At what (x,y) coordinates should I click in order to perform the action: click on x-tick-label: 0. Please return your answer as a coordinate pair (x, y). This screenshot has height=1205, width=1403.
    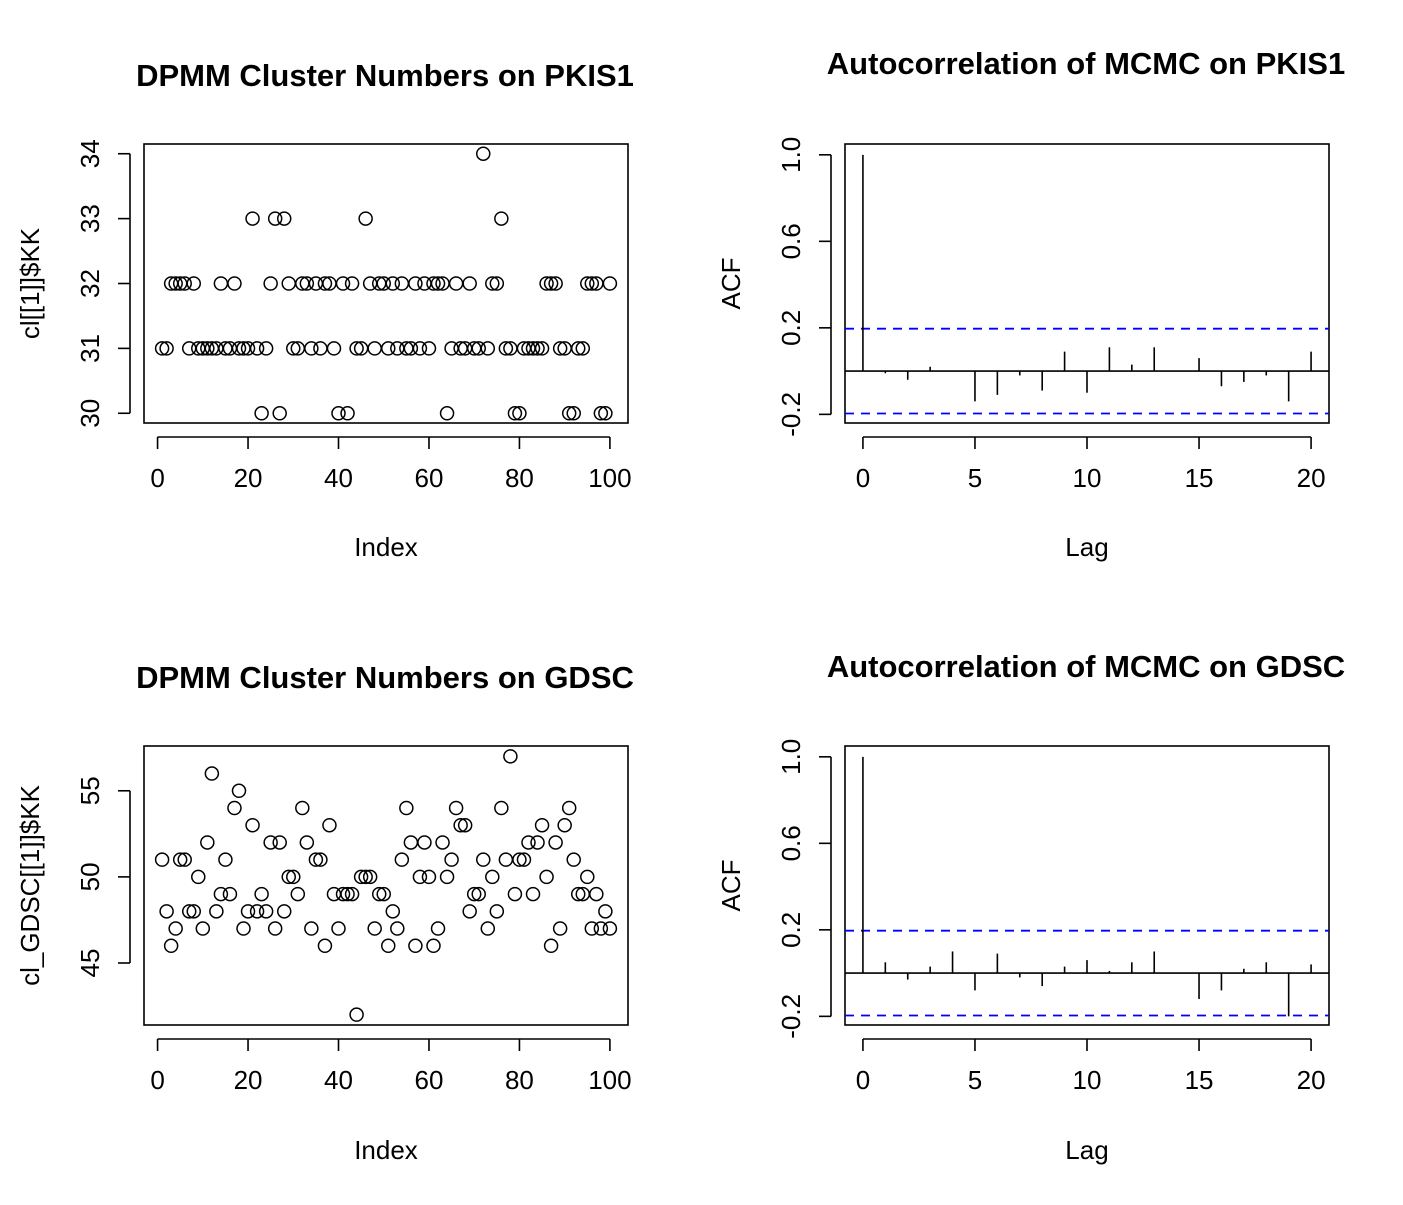
    Looking at the image, I should click on (157, 478).